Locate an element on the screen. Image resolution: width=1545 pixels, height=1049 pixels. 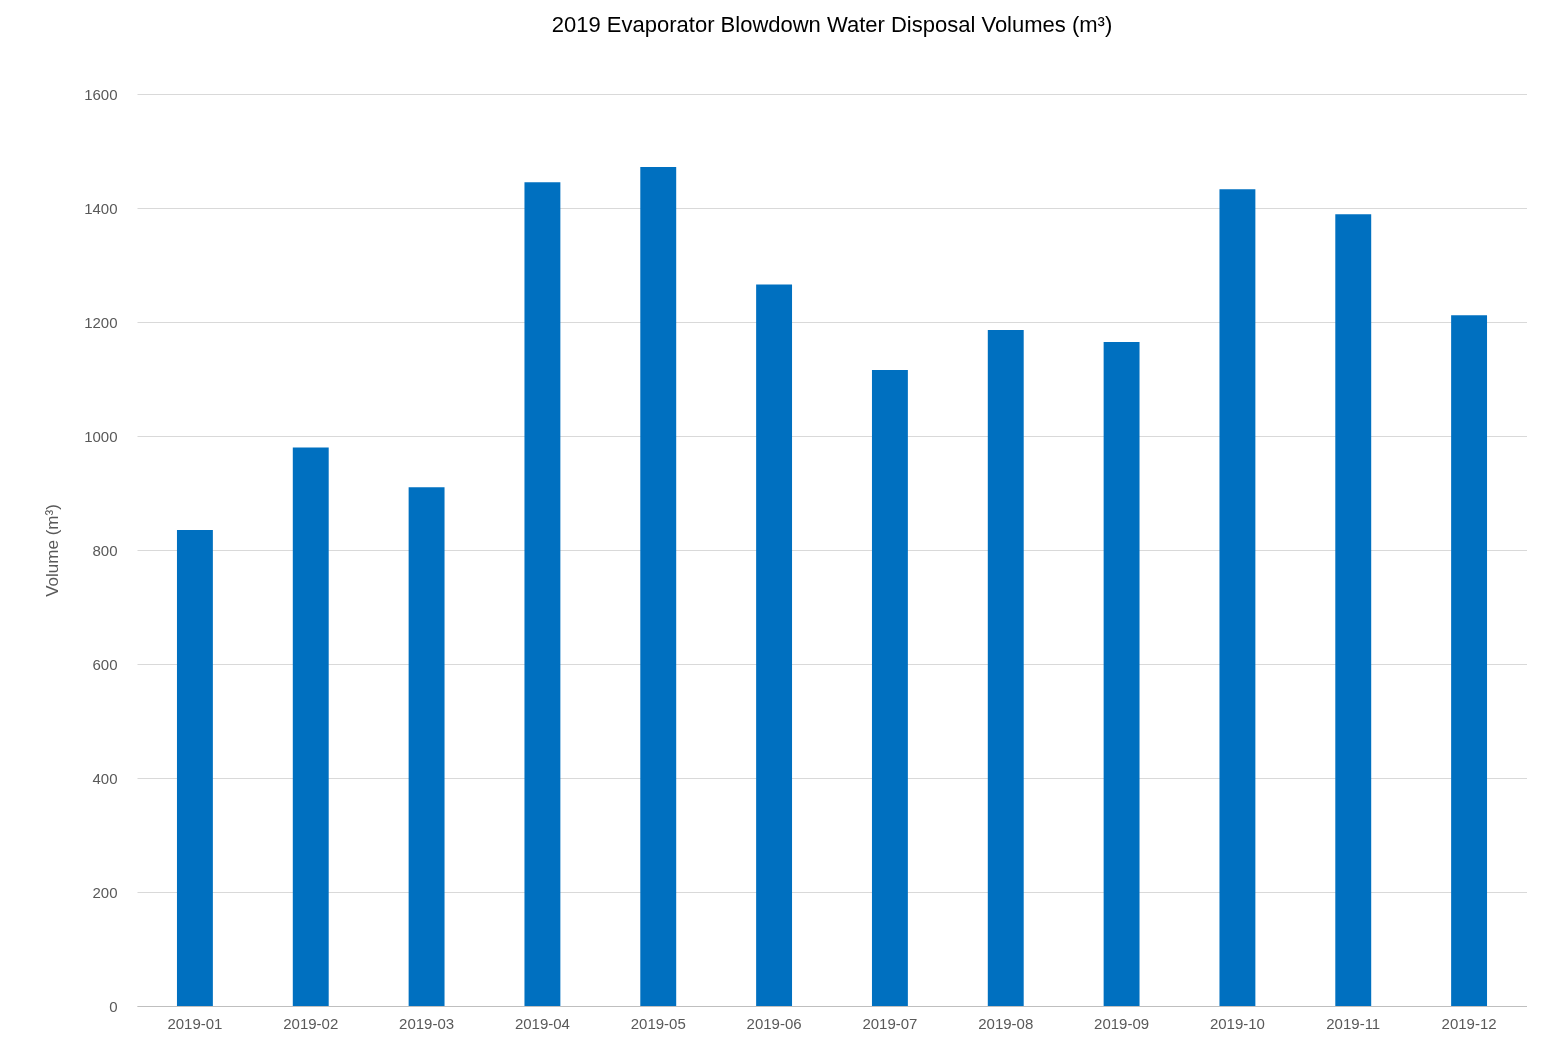
x-tick-label: 2019-08 is located at coordinates (1006, 1023).